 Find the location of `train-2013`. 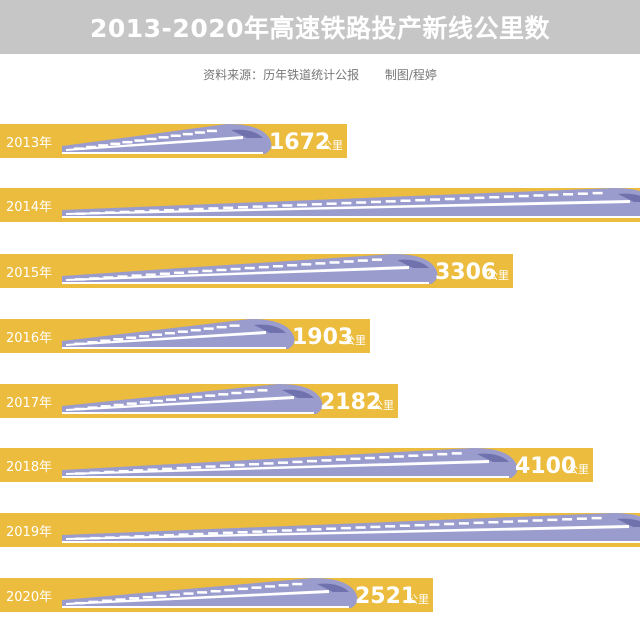

train-2013 is located at coordinates (167, 139).